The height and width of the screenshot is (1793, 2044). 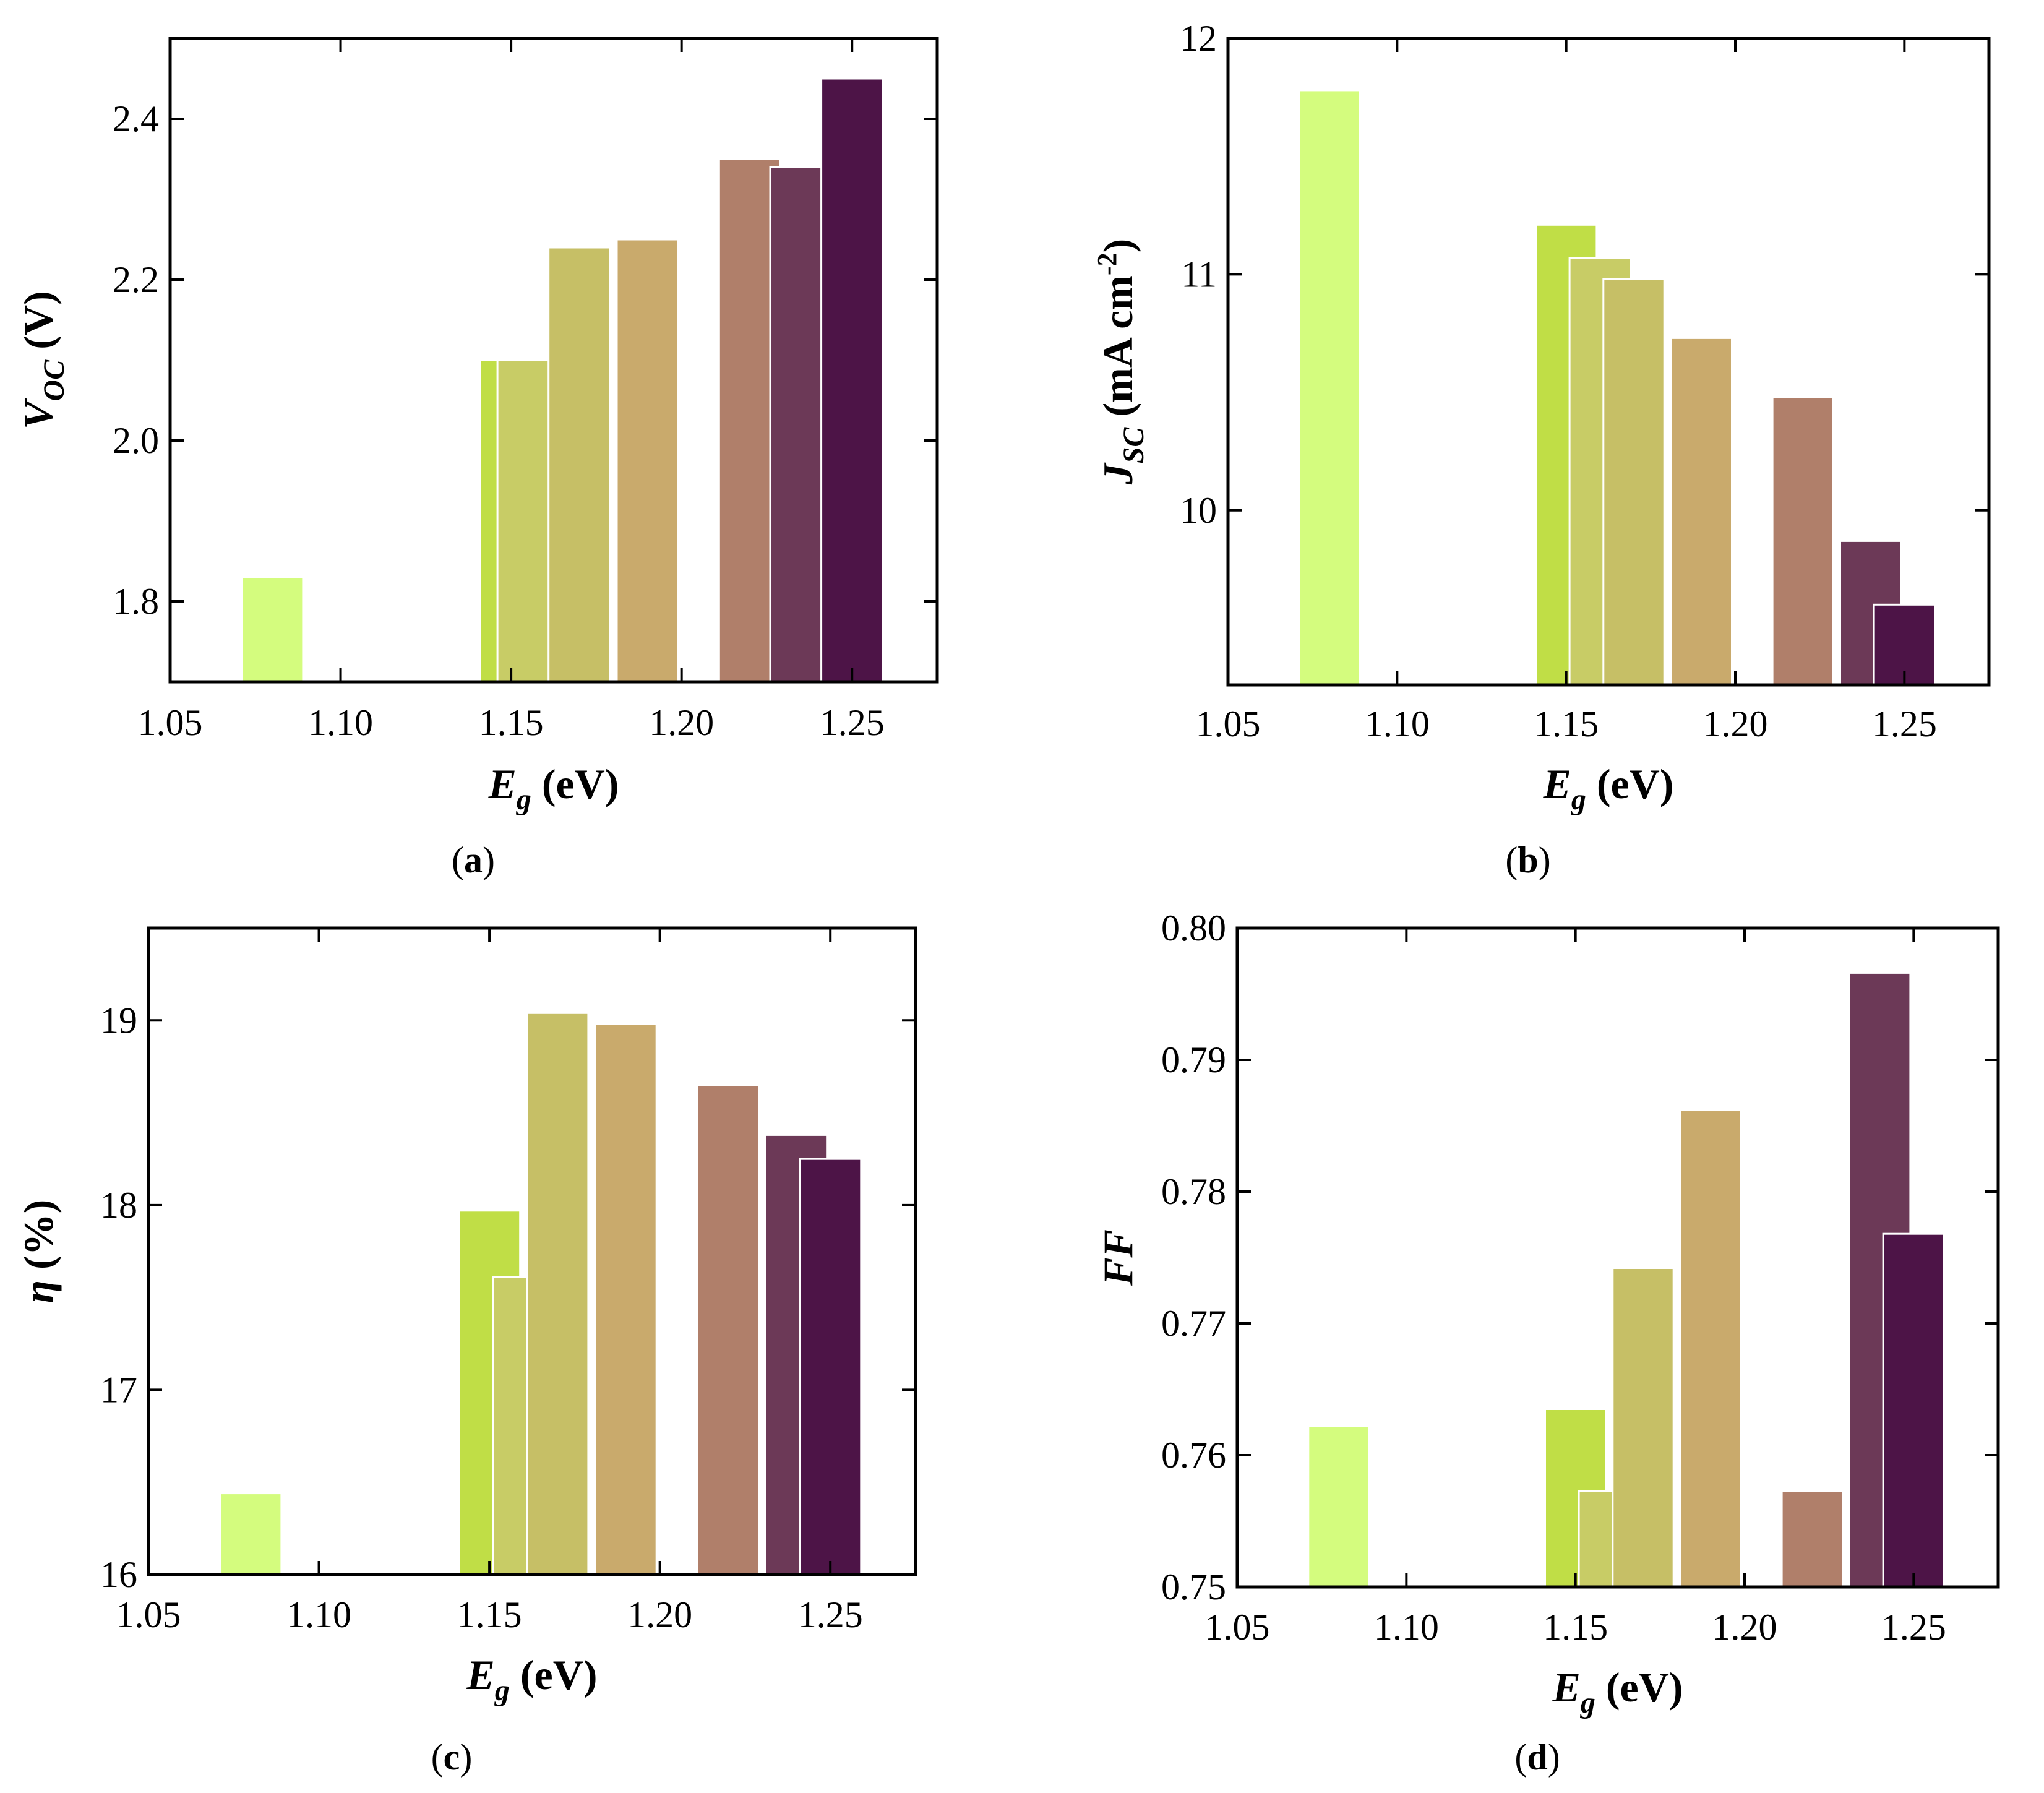 What do you see at coordinates (1608, 788) in the screenshot?
I see `x-axis-title-b: Eg (eV)` at bounding box center [1608, 788].